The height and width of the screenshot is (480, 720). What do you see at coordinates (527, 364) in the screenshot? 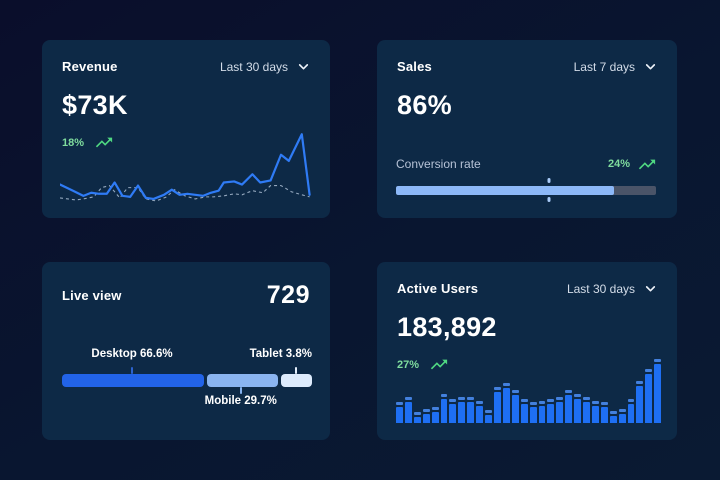
I see `users-delta-badge: 27%` at bounding box center [527, 364].